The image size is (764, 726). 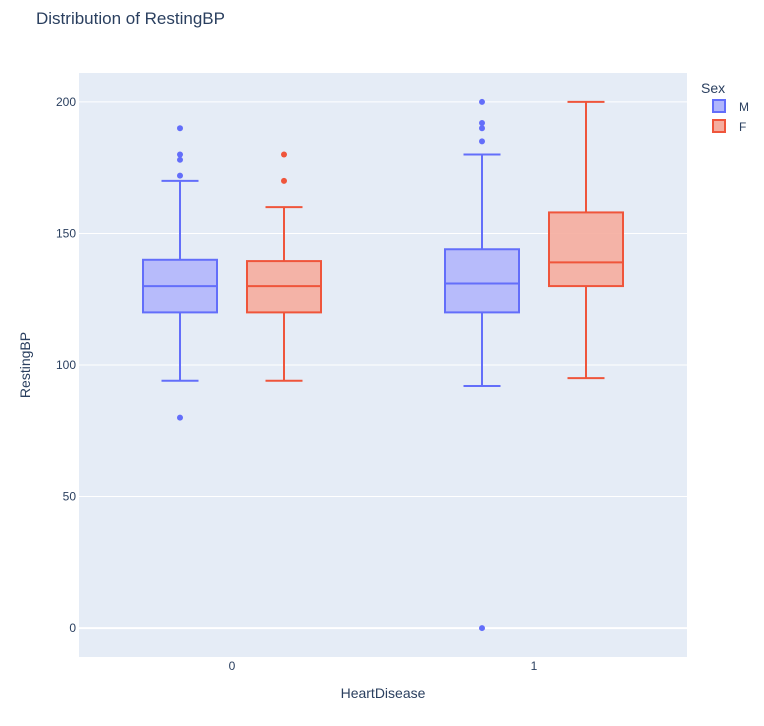 What do you see at coordinates (72, 628) in the screenshot?
I see `y-tick-label-0: 0` at bounding box center [72, 628].